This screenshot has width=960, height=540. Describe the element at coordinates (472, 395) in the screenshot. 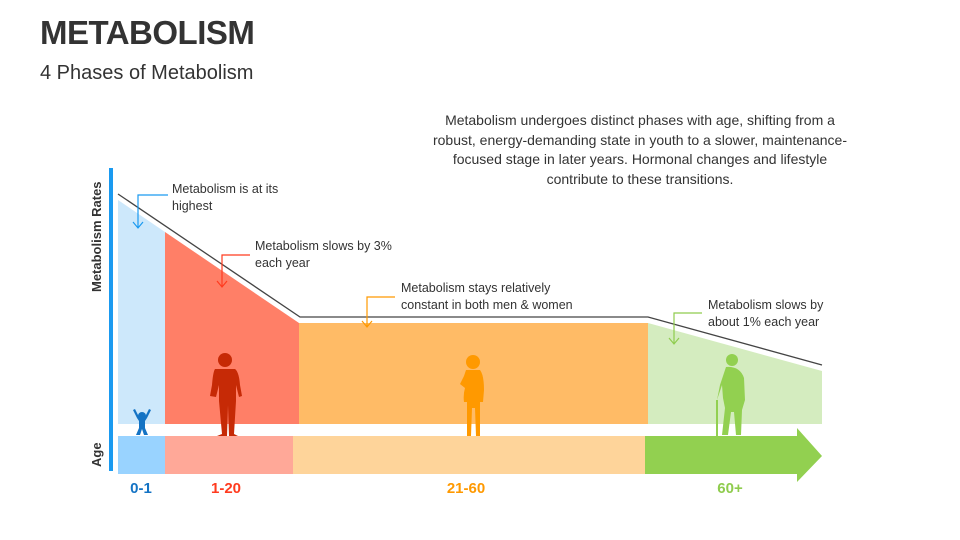

I see `adult-woman-icon` at that location.